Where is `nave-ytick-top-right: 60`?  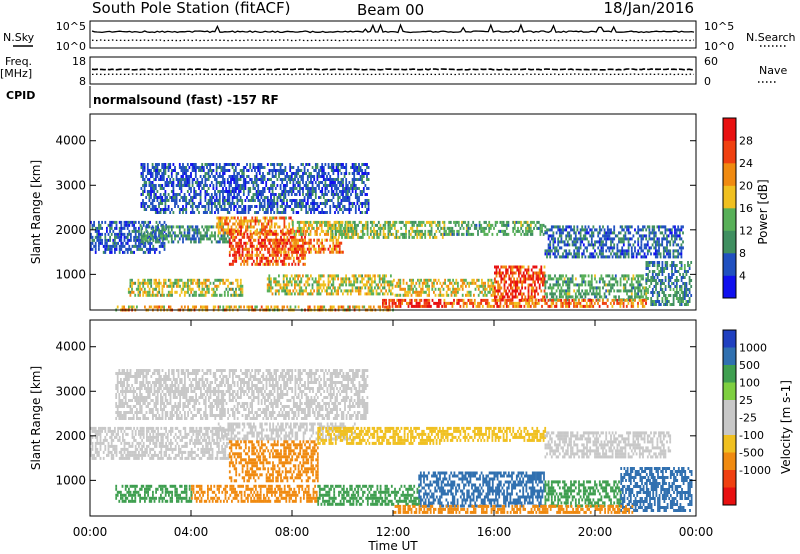
nave-ytick-top-right: 60 is located at coordinates (711, 61).